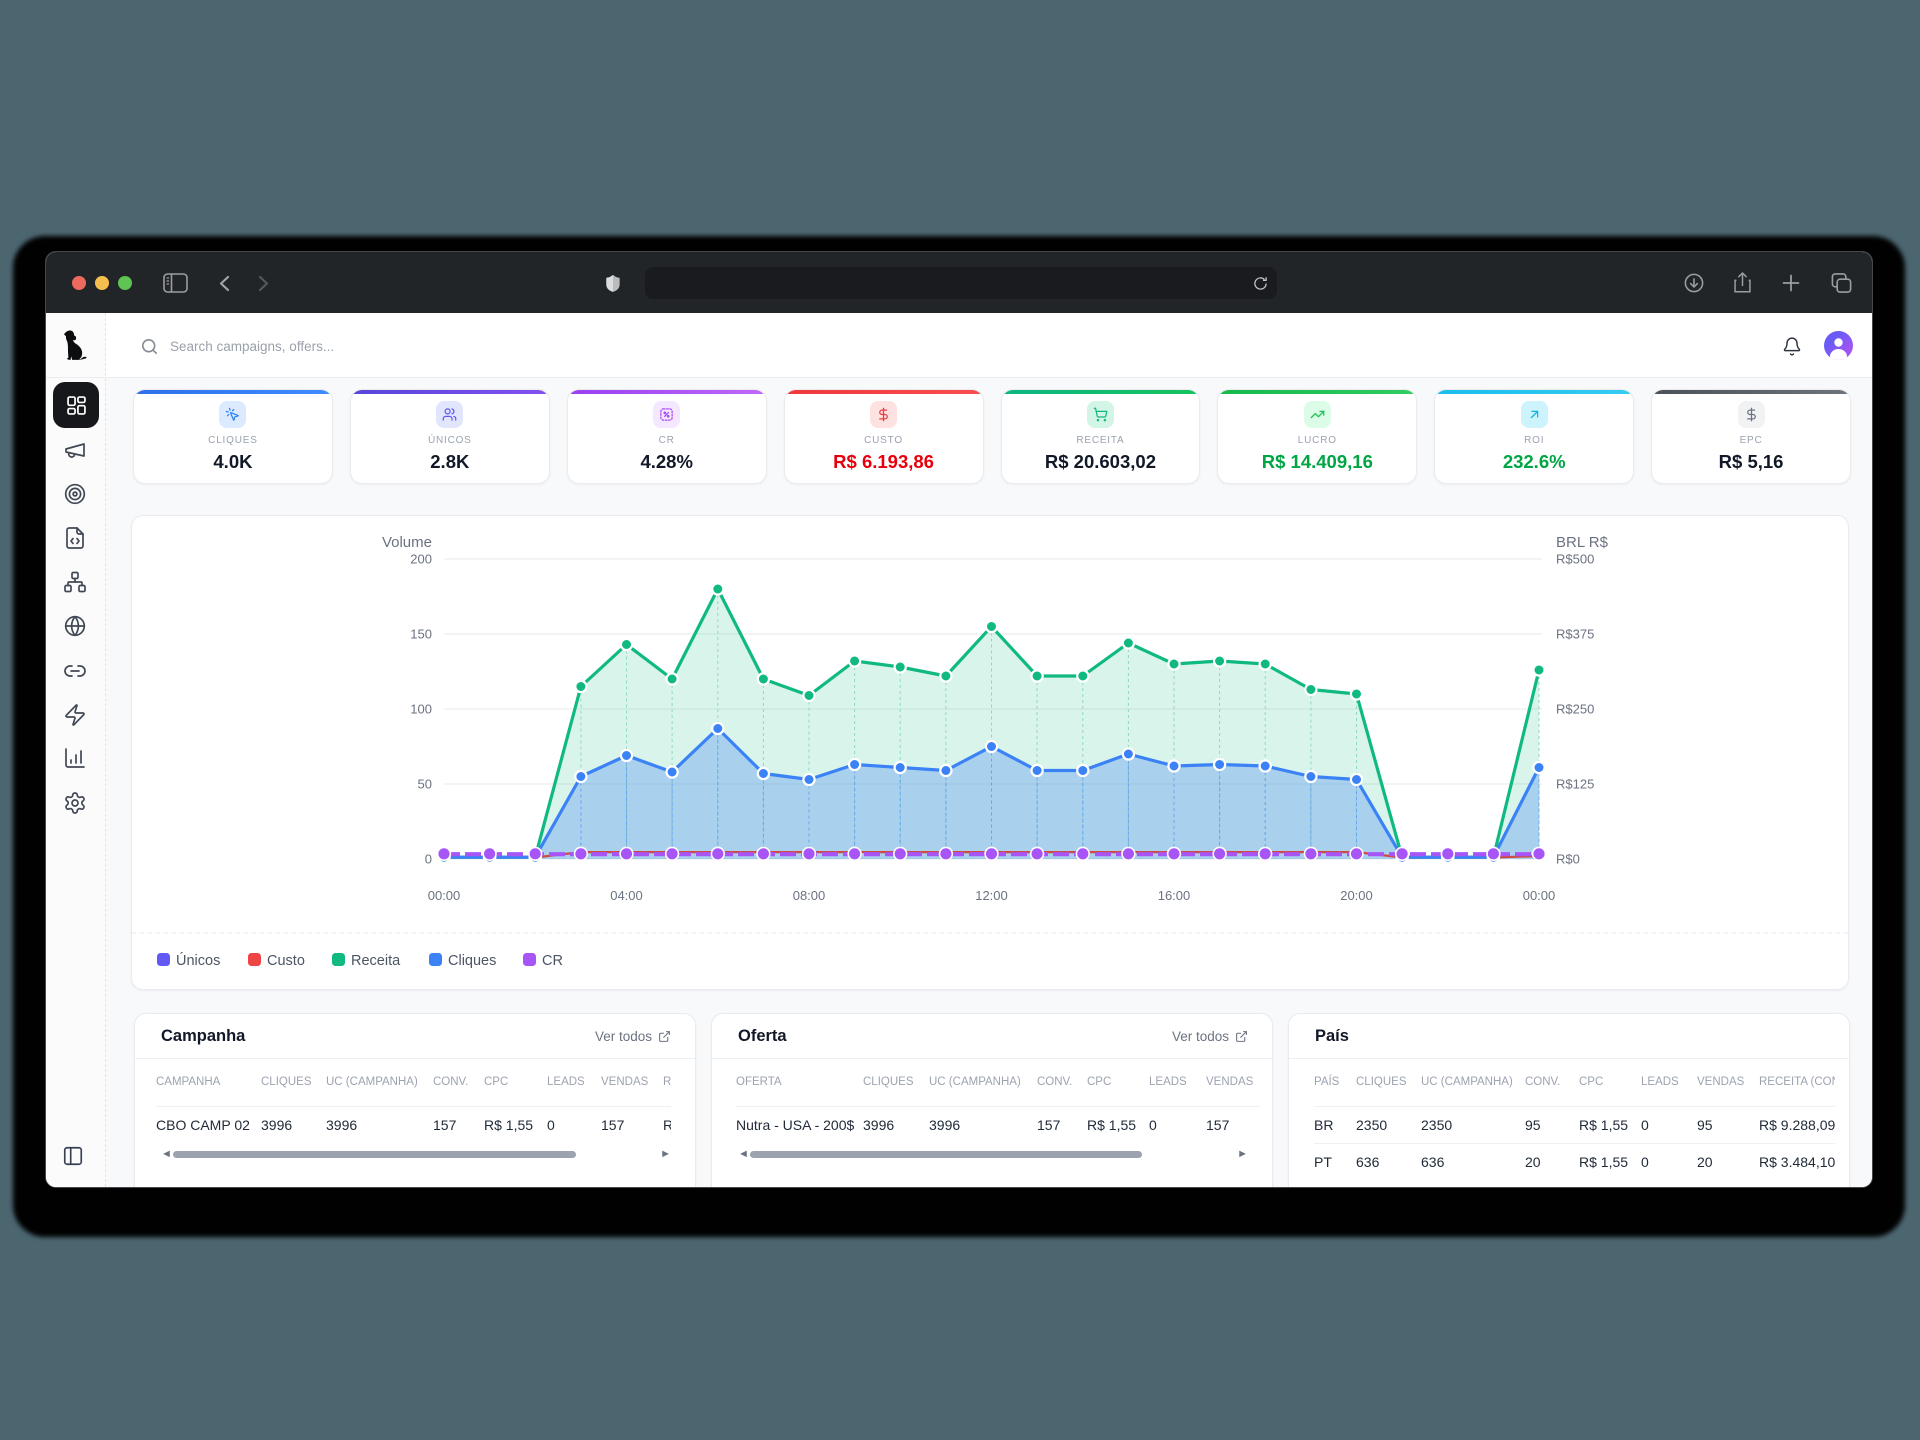 This screenshot has height=1440, width=1920. I want to click on svg-text: R$375, so click(1575, 634).